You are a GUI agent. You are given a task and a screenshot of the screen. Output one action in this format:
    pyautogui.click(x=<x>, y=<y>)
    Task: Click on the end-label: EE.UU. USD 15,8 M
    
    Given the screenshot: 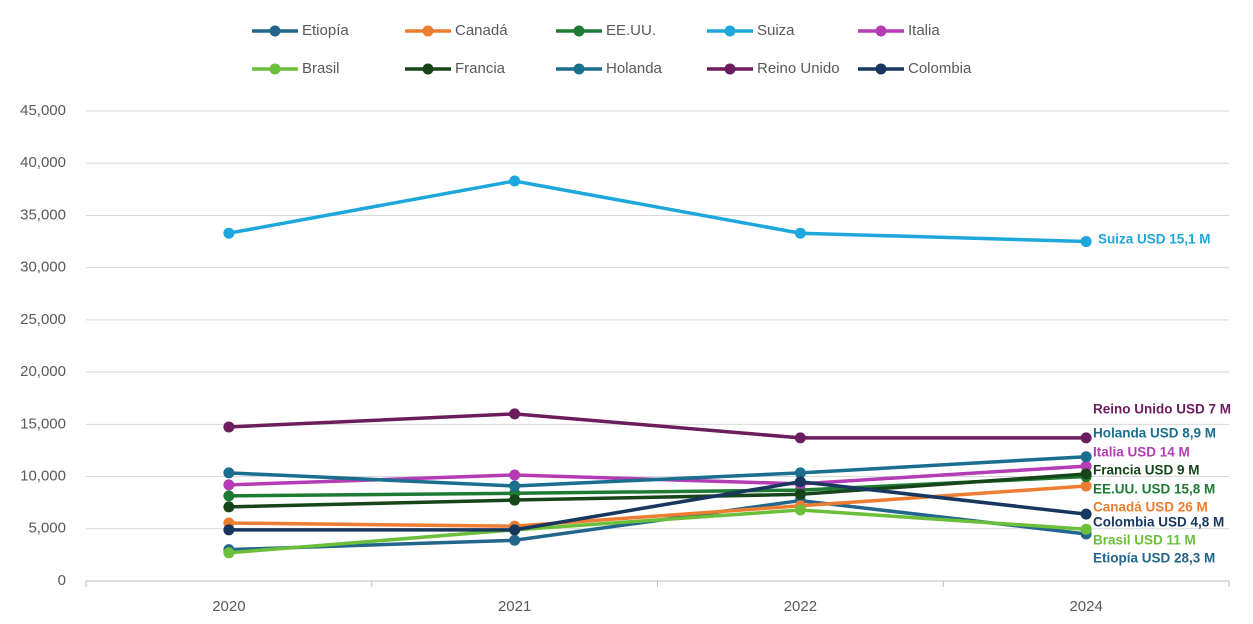 What is the action you would take?
    pyautogui.click(x=1154, y=489)
    